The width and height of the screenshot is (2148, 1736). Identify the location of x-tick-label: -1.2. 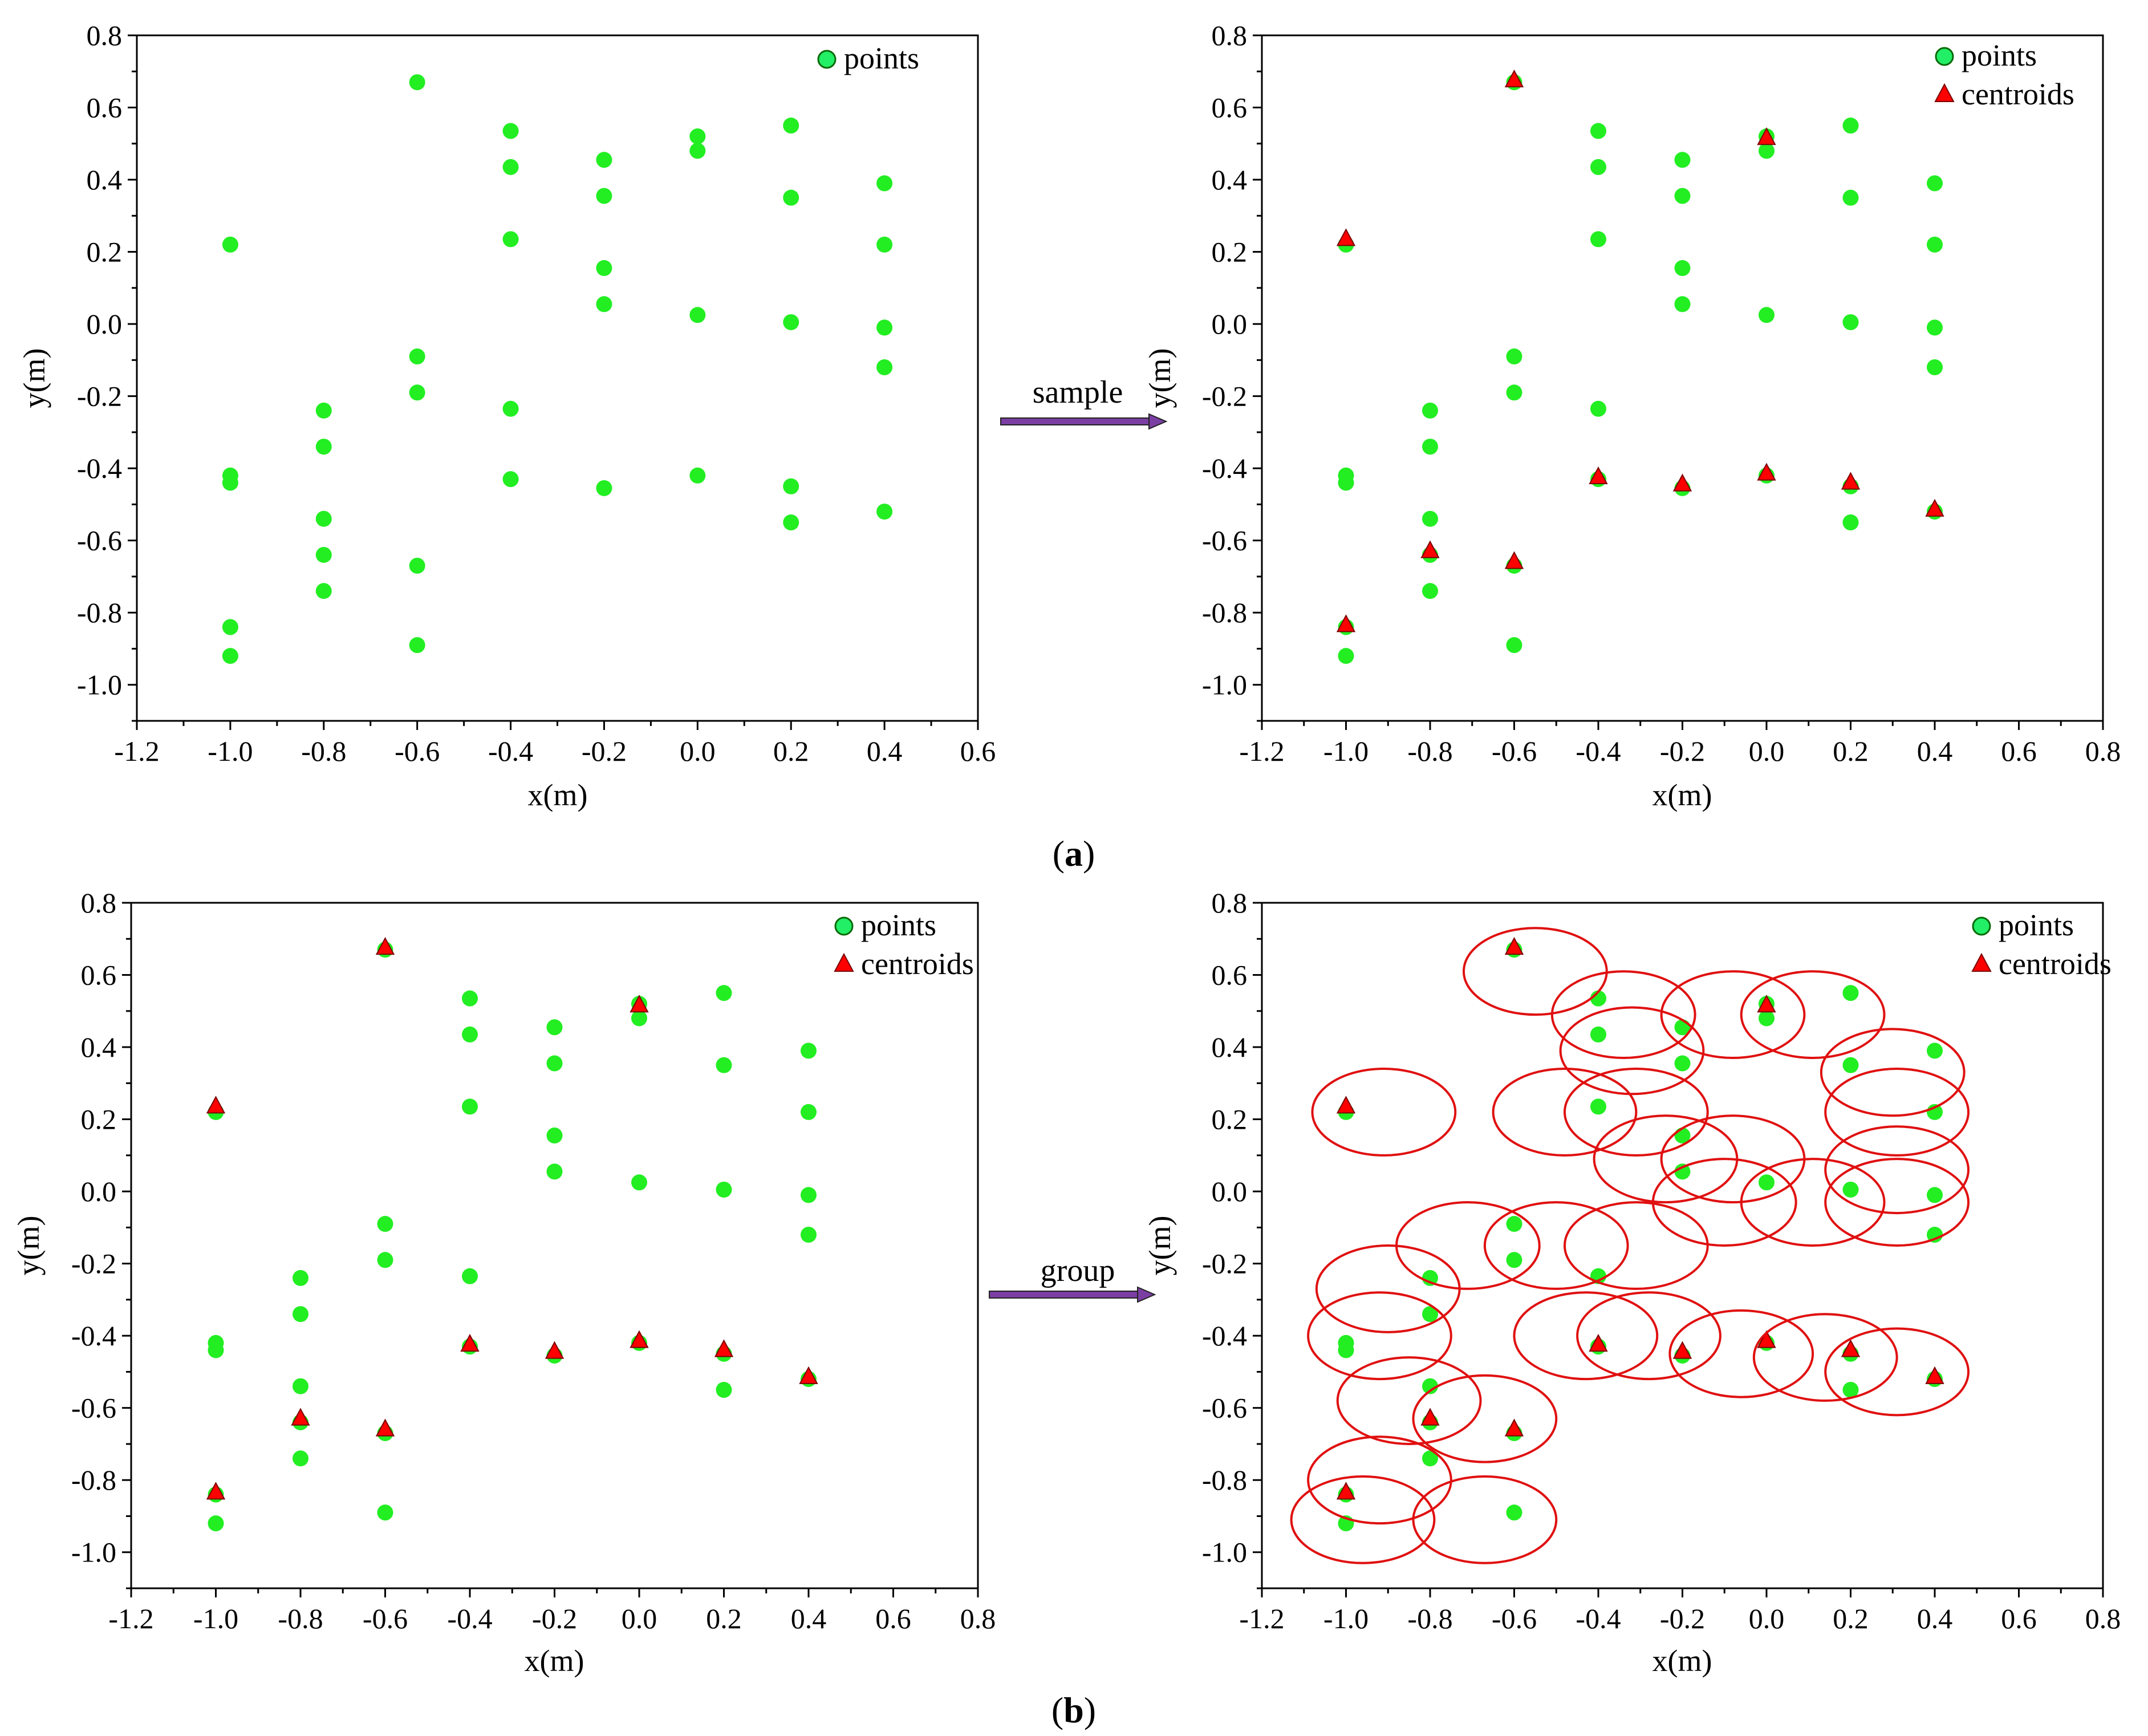
(136, 751).